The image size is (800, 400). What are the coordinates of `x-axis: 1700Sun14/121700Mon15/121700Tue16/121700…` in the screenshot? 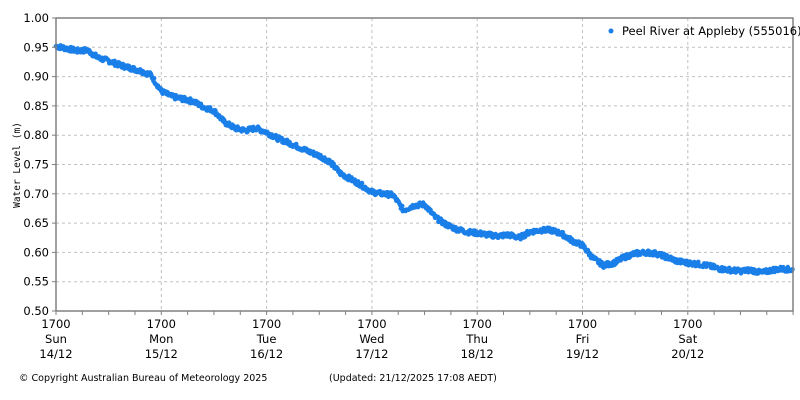 It's located at (416, 336).